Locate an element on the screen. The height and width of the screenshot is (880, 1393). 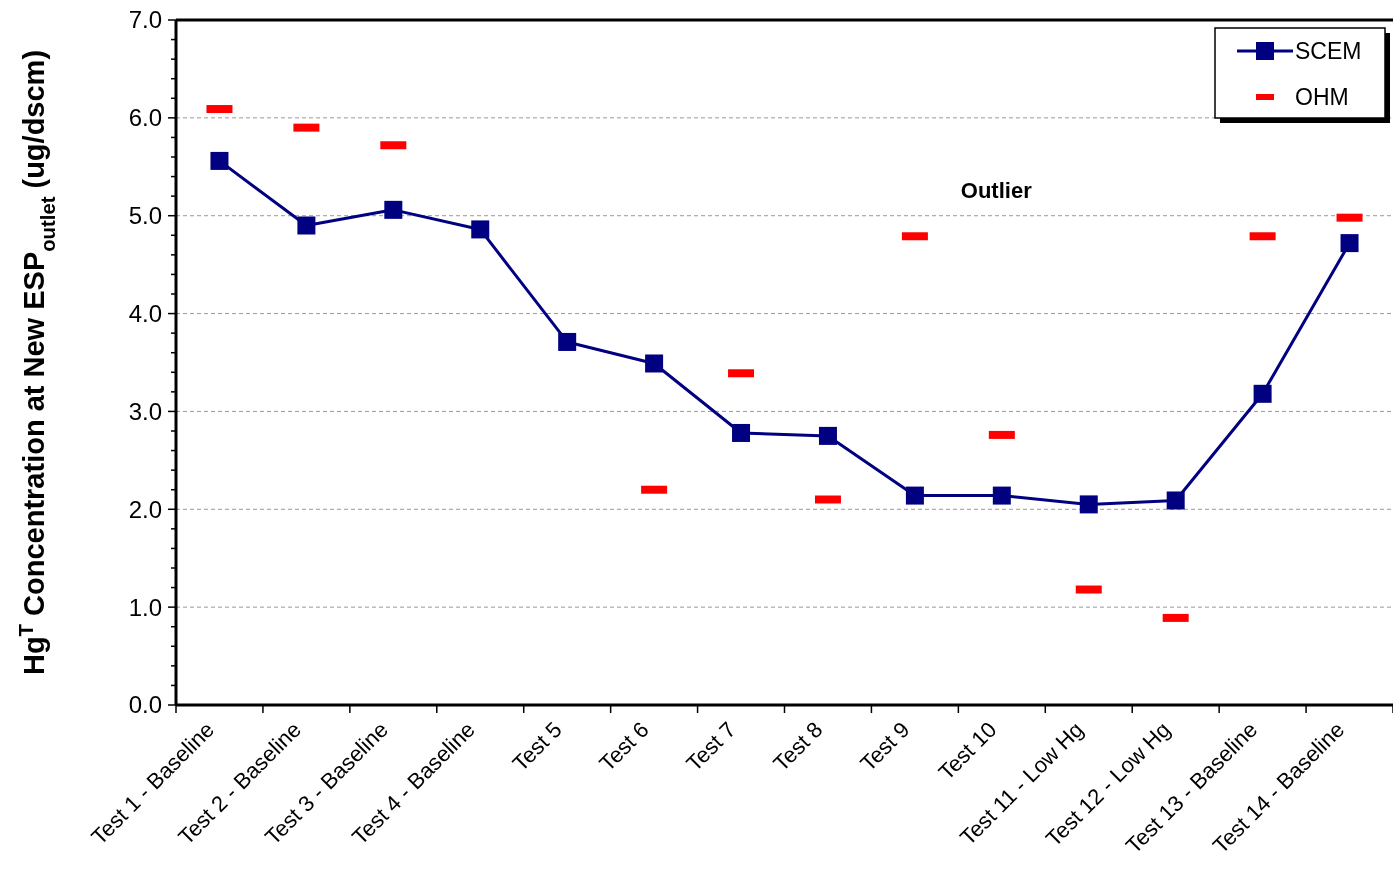
y-tick-label: 5.0 is located at coordinates (145, 216).